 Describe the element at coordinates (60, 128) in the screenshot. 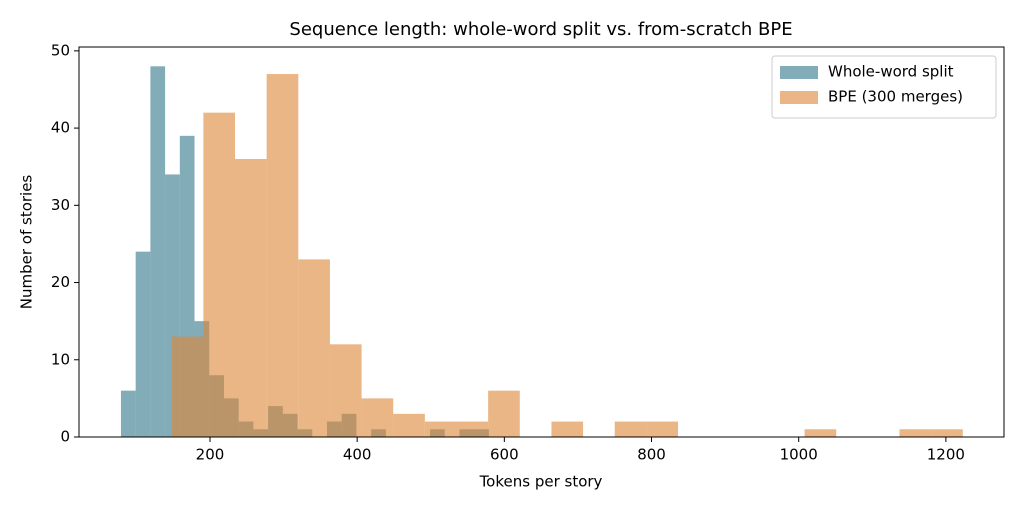

I see `y-tick-label: 40` at that location.